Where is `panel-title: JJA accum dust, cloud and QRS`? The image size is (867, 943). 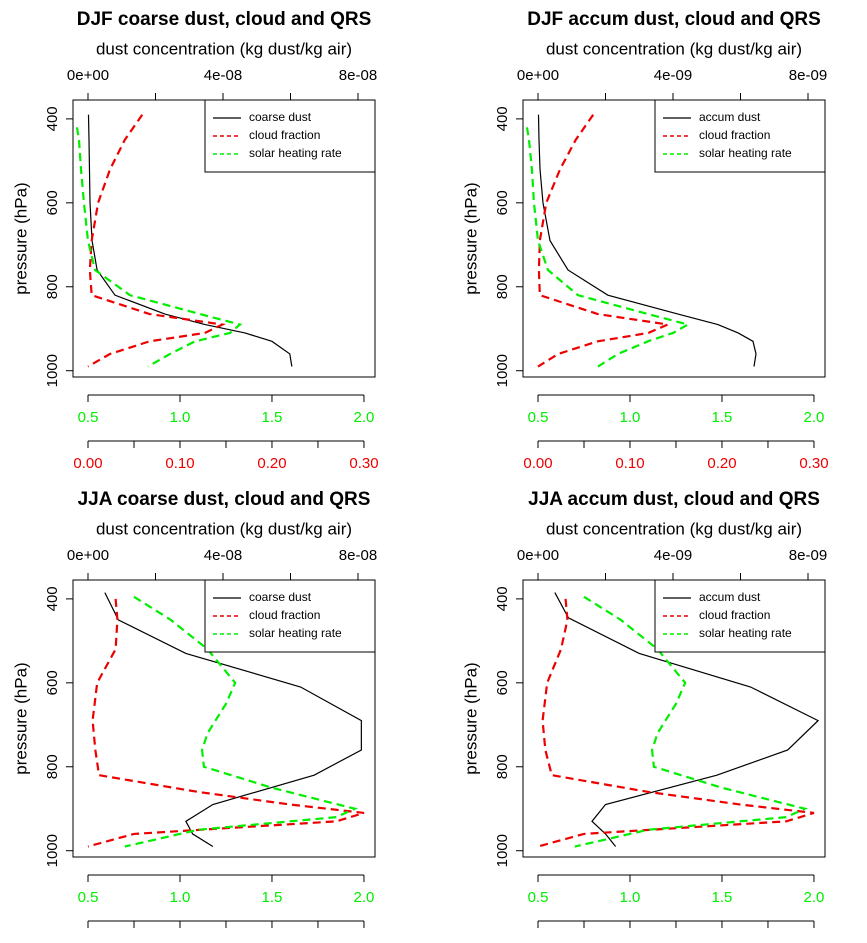 panel-title: JJA accum dust, cloud and QRS is located at coordinates (674, 499).